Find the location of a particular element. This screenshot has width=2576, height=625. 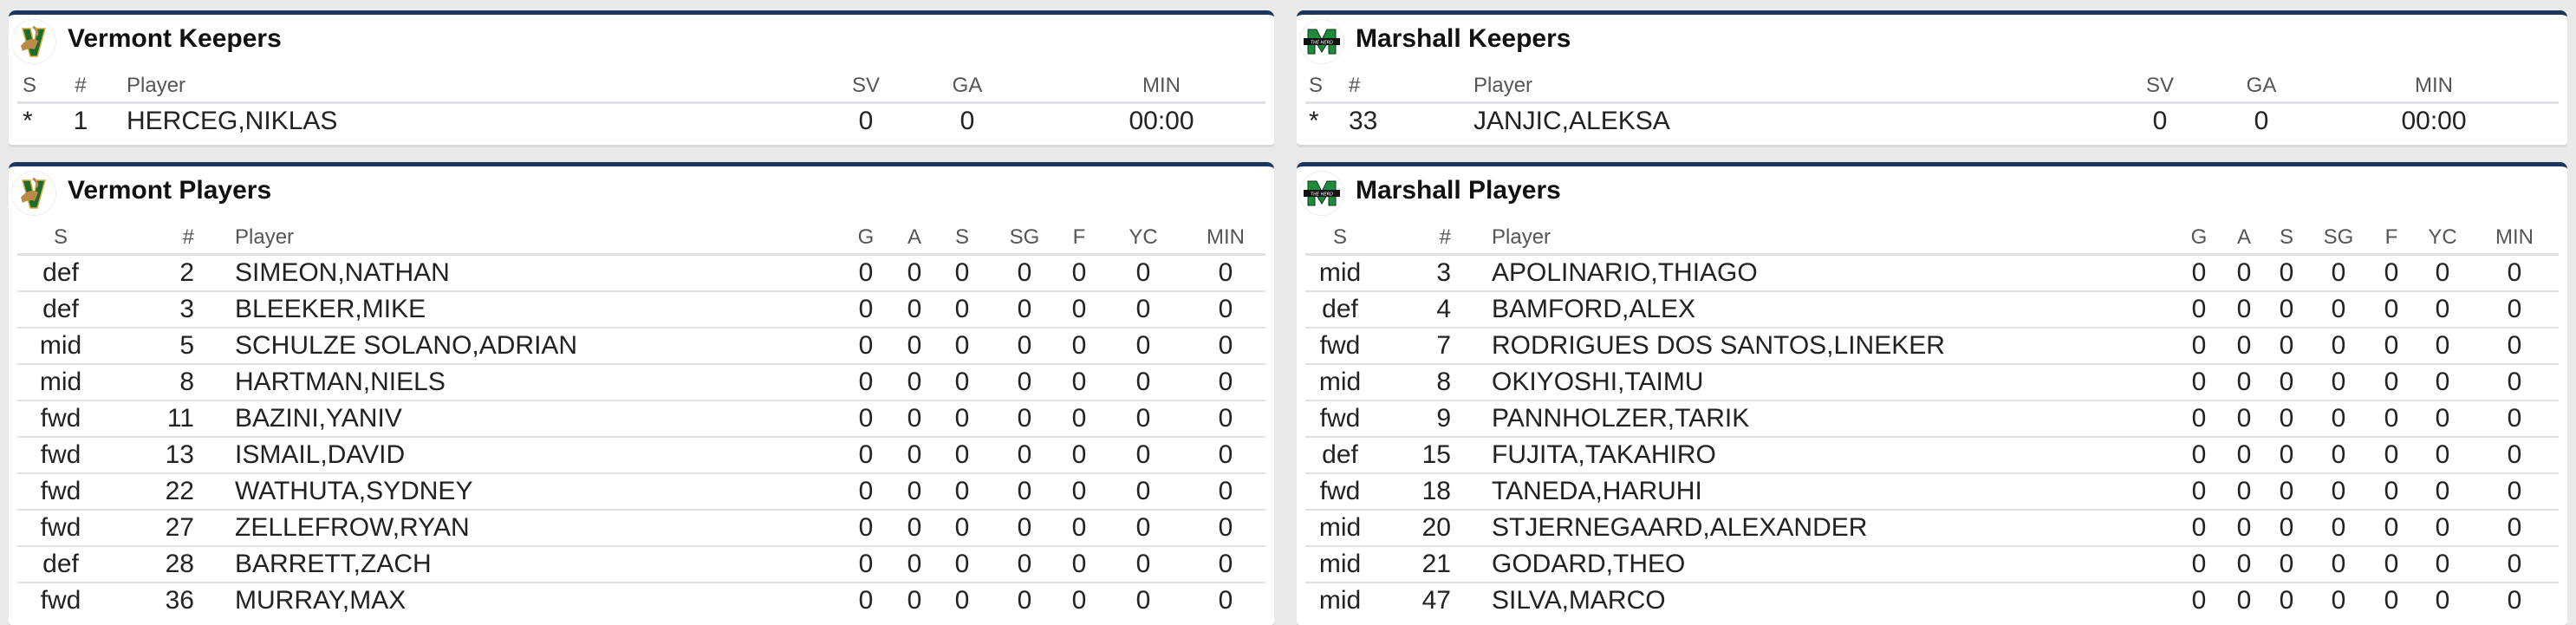

player-name-cell: BAZINI,YANIV is located at coordinates (318, 418).